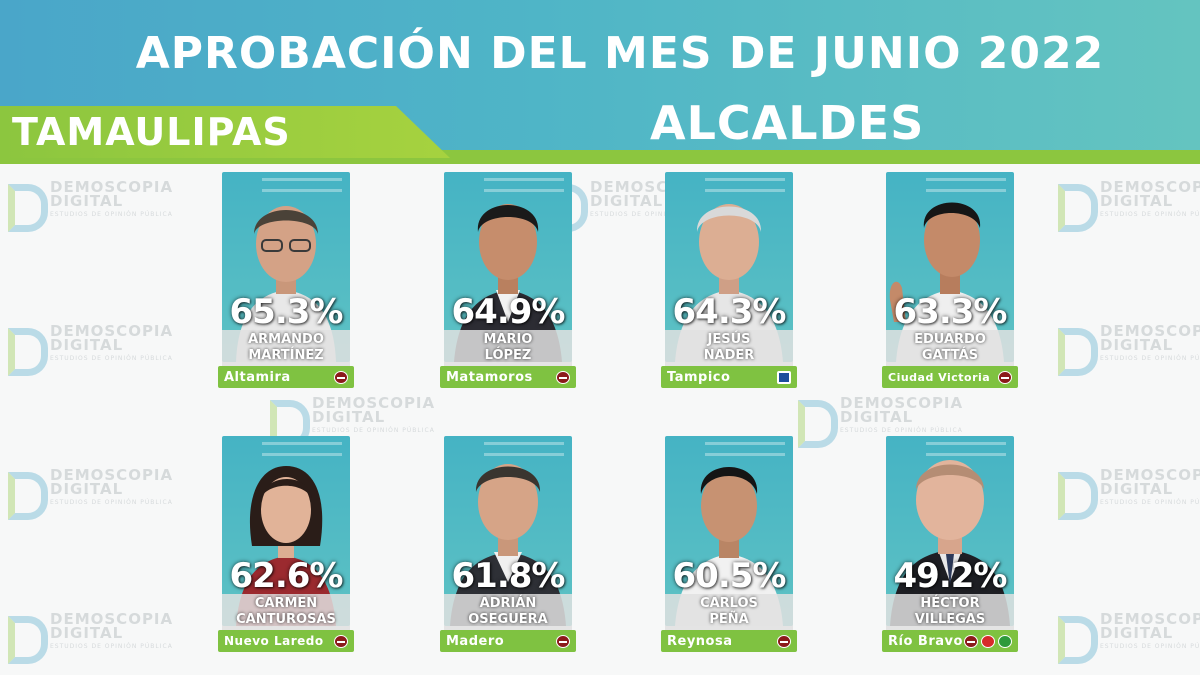 This screenshot has height=675, width=1200. Describe the element at coordinates (508, 355) in the screenshot. I see `mayor-last-name: LÓPEZ` at that location.